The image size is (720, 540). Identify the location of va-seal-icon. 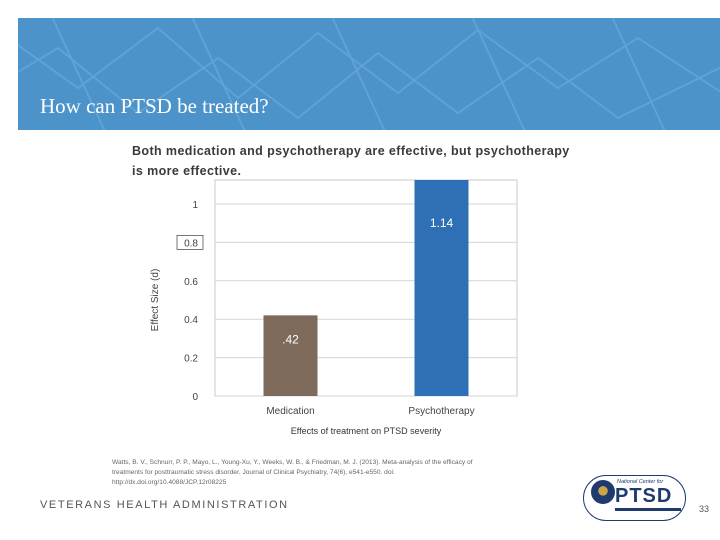
(603, 492).